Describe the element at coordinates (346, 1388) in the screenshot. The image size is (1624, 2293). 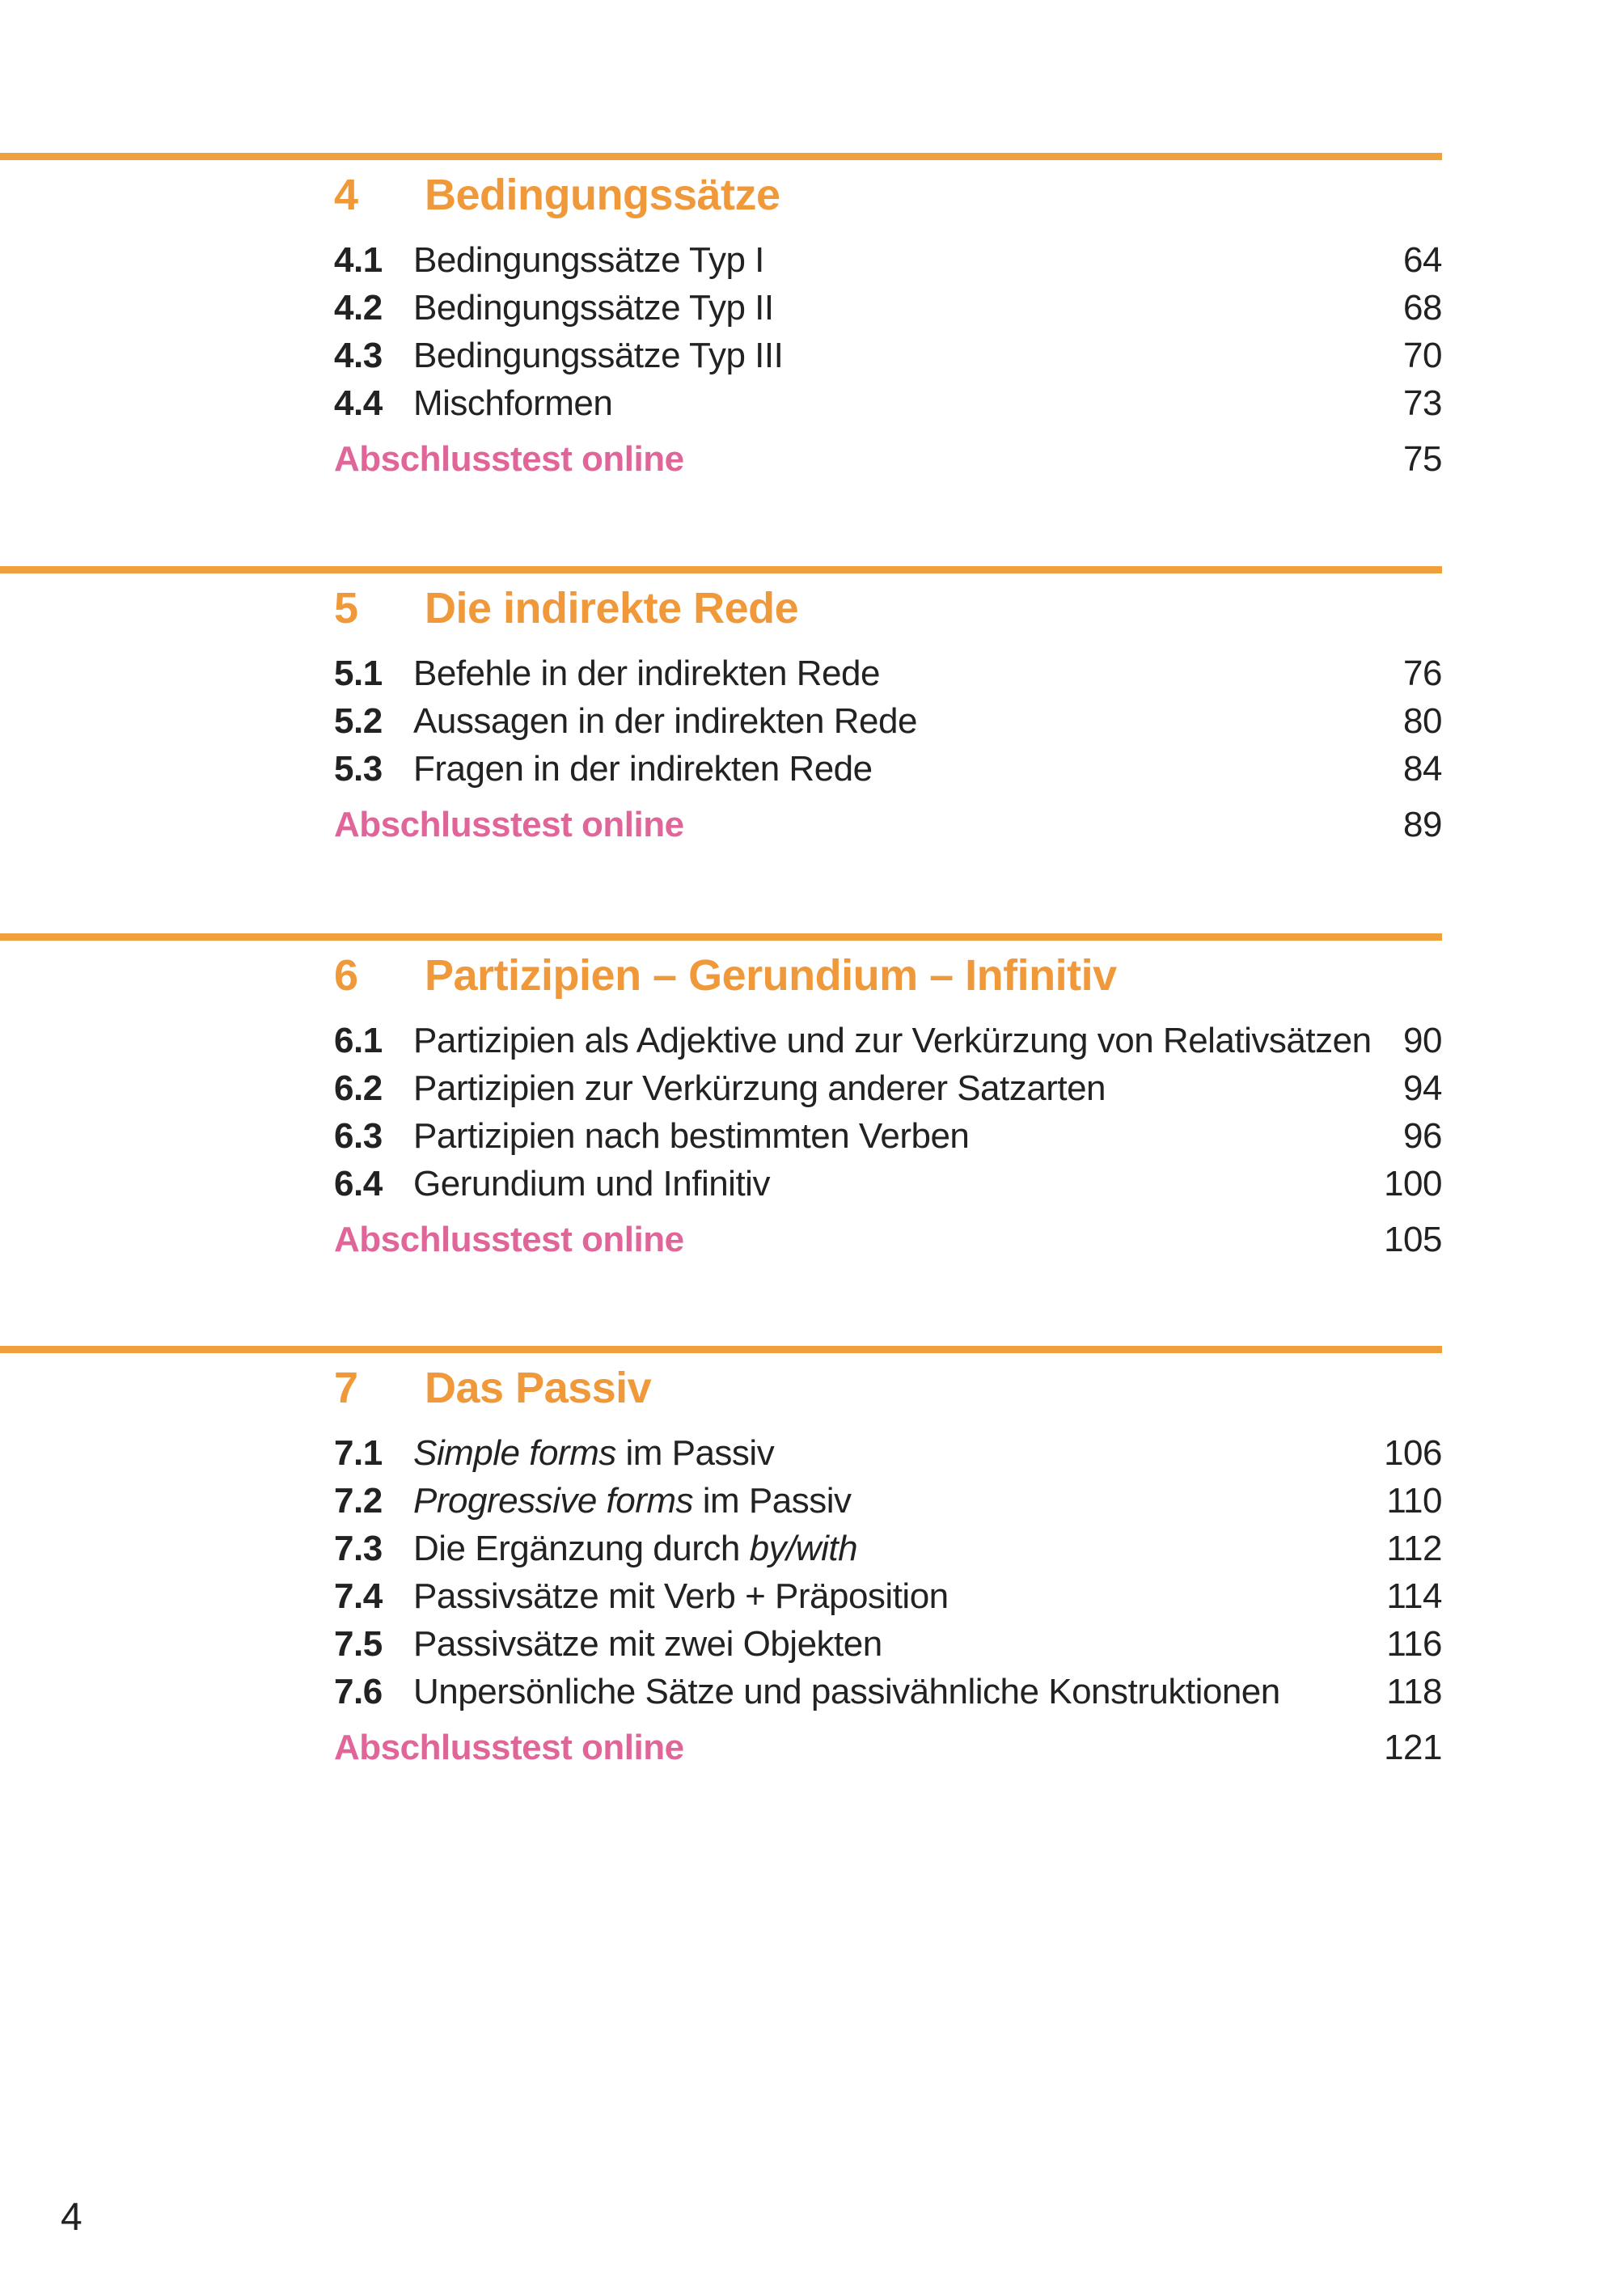
I see `chapter-number: 7` at that location.